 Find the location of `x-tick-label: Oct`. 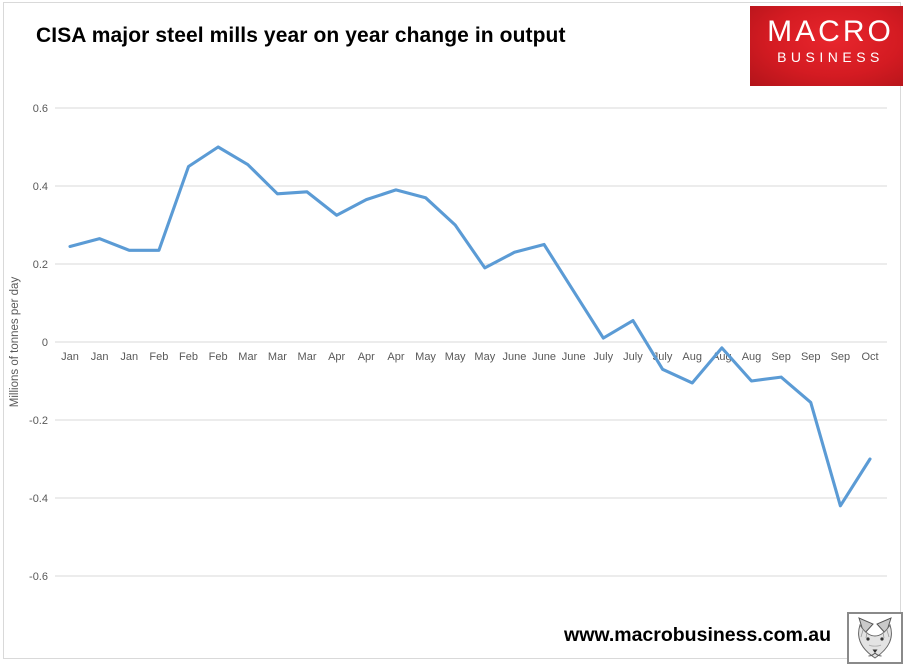

x-tick-label: Oct is located at coordinates (869, 357).